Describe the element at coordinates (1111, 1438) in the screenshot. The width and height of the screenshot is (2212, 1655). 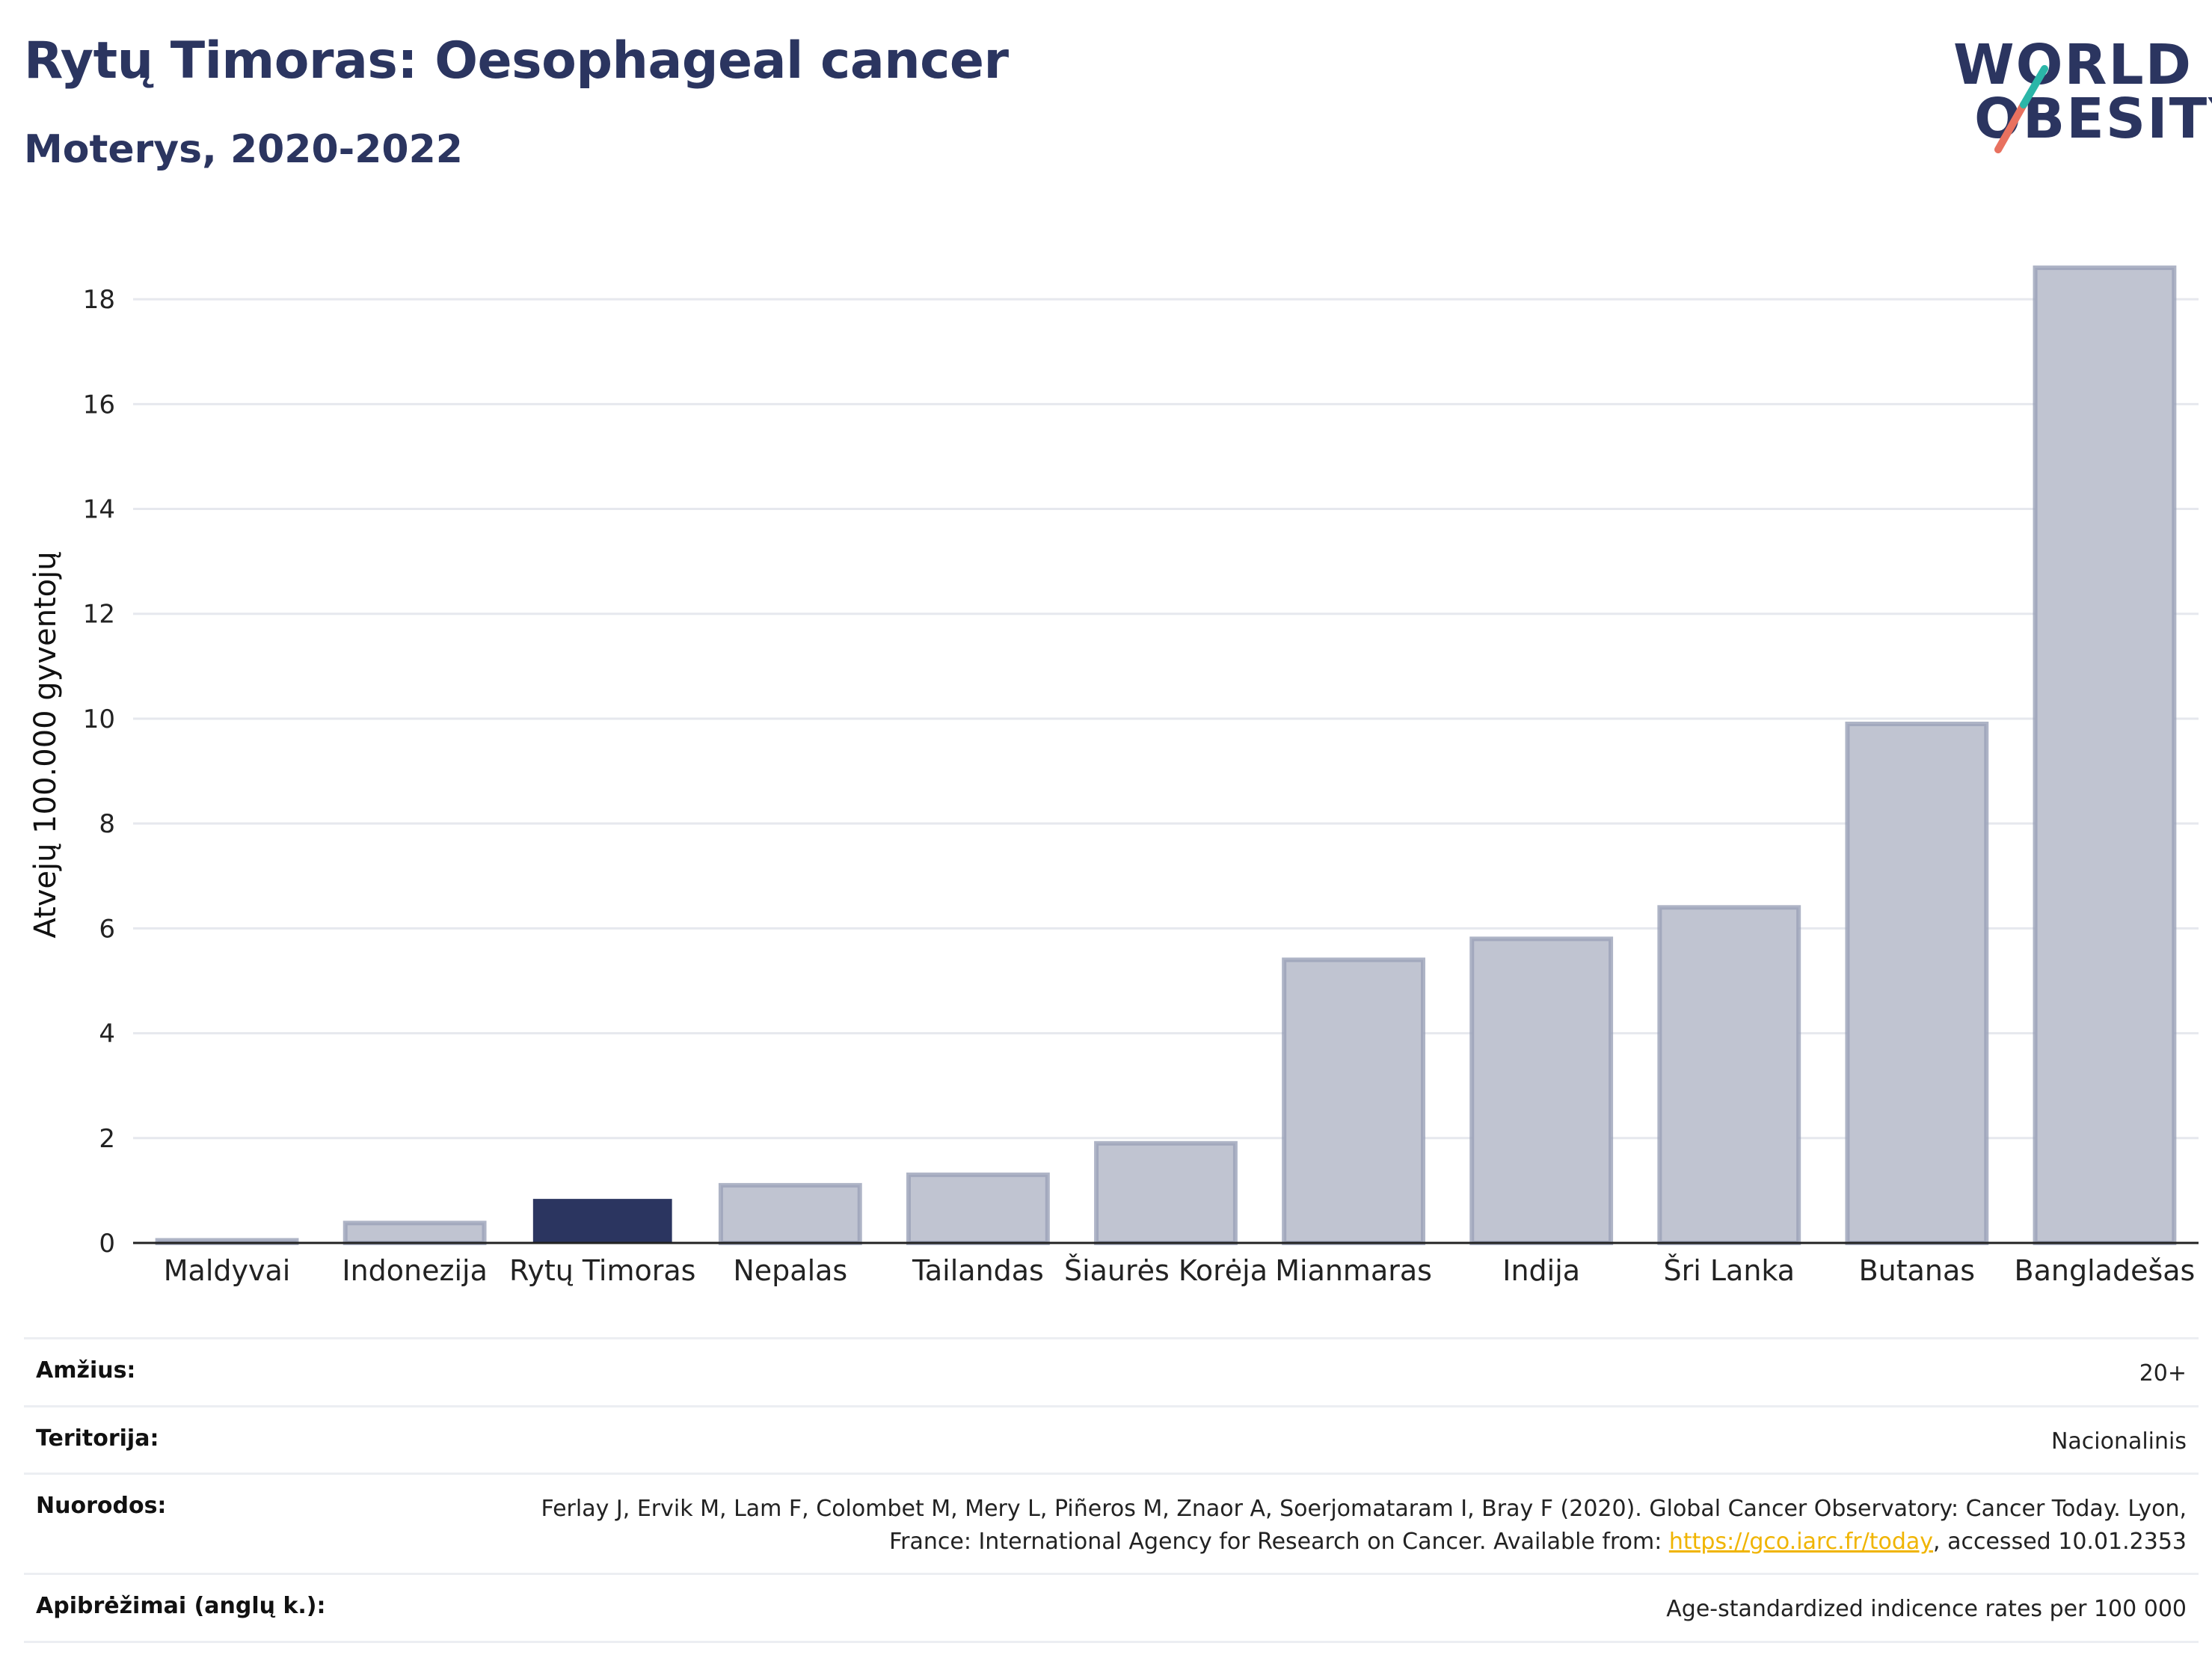
I see `meta-row-territory: Teritorija: Nacionalinis` at that location.